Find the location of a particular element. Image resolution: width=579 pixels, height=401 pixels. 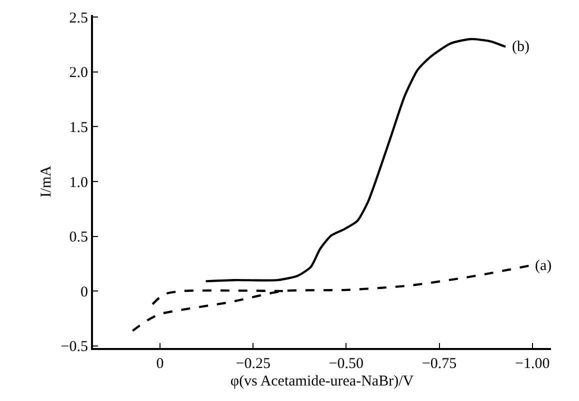

x-tick-label: −0.75 is located at coordinates (439, 364).